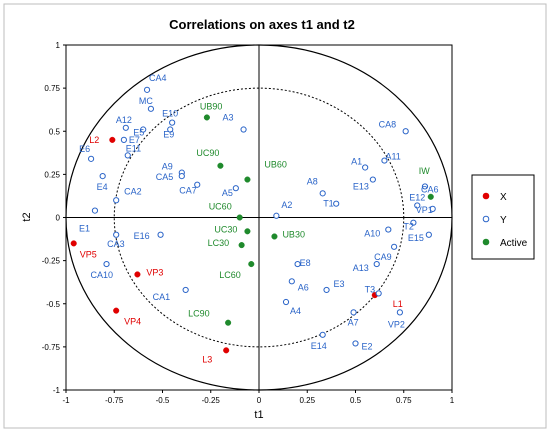  What do you see at coordinates (372, 179) in the screenshot?
I see `point-e13` at bounding box center [372, 179].